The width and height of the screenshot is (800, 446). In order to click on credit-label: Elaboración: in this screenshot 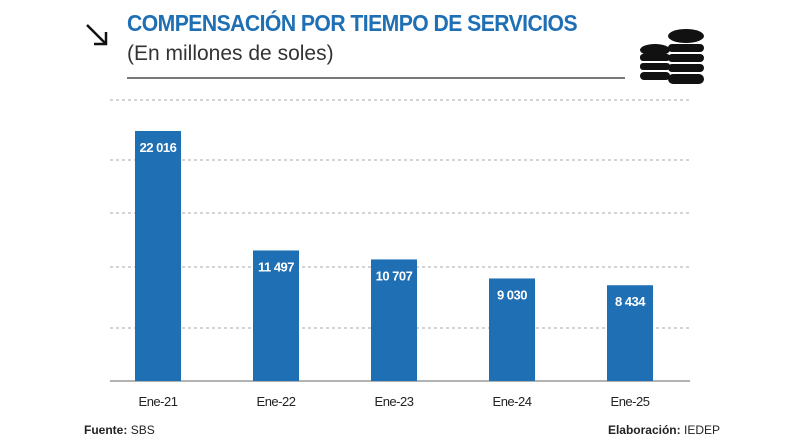, I will do `click(644, 430)`.